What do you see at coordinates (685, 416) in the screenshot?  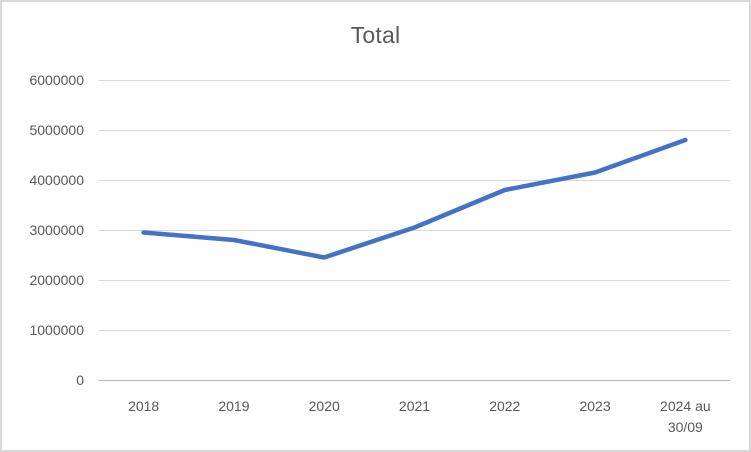 I see `x-tick-label: 2024 au 30/09` at bounding box center [685, 416].